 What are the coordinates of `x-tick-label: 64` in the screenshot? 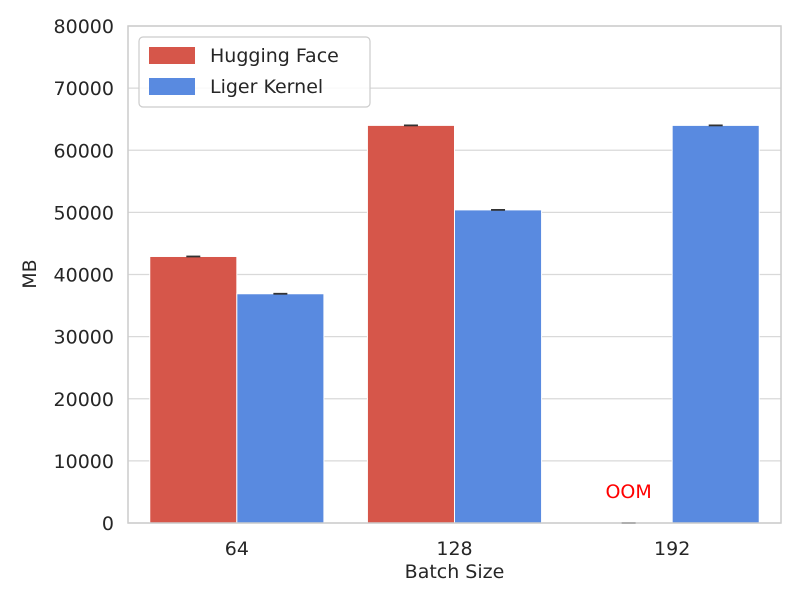 It's located at (237, 549).